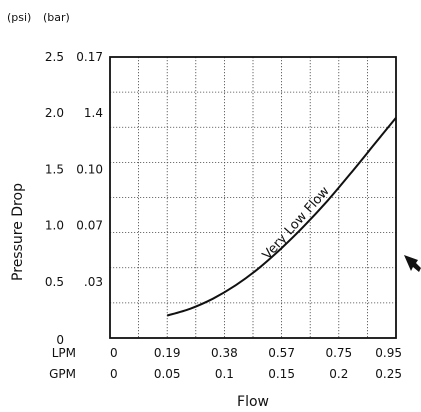 The image size is (421, 412). What do you see at coordinates (167, 353) in the screenshot?
I see `x-tick-lpm: 0.19` at bounding box center [167, 353].